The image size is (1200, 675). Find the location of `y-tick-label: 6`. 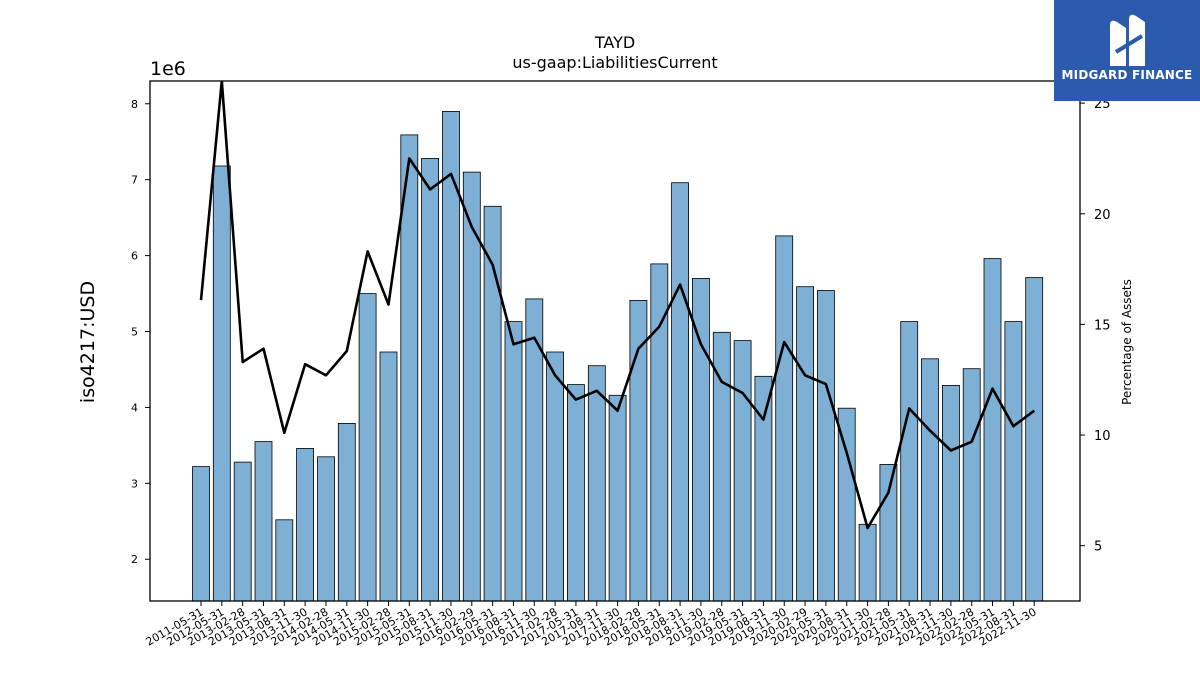

y-tick-label: 6 is located at coordinates (134, 256).